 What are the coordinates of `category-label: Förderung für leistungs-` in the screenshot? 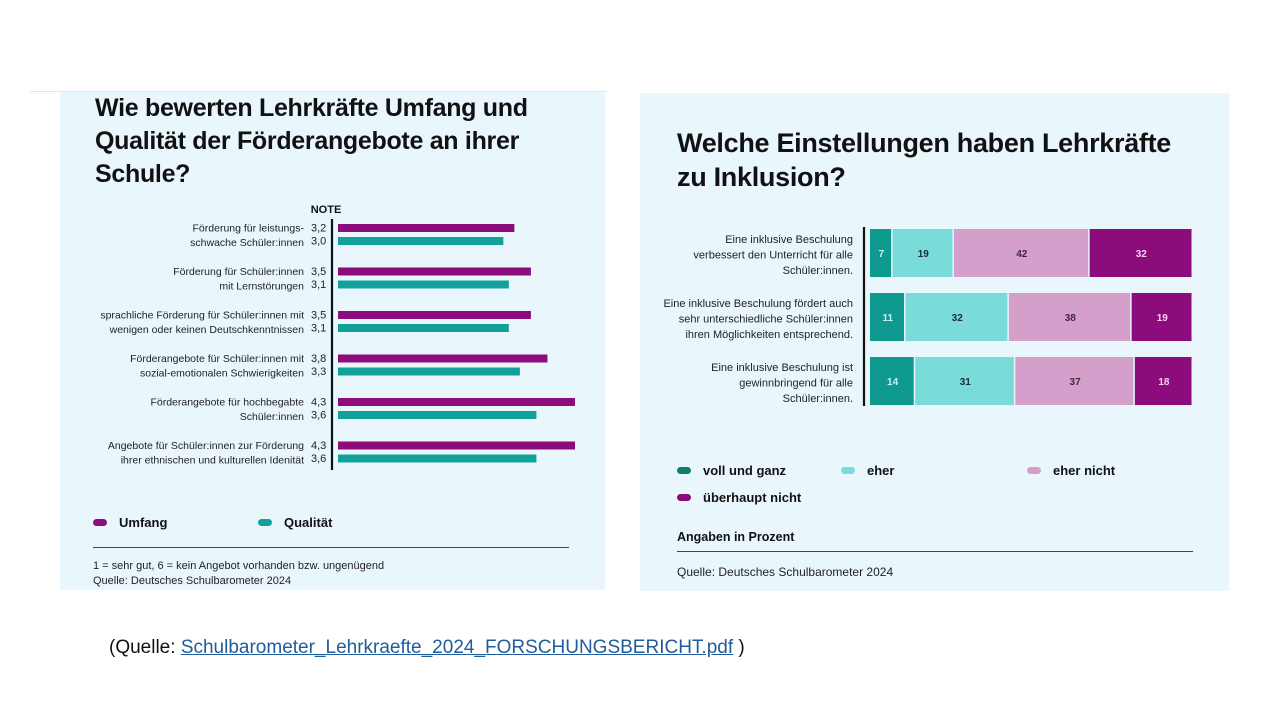 It's located at (249, 229).